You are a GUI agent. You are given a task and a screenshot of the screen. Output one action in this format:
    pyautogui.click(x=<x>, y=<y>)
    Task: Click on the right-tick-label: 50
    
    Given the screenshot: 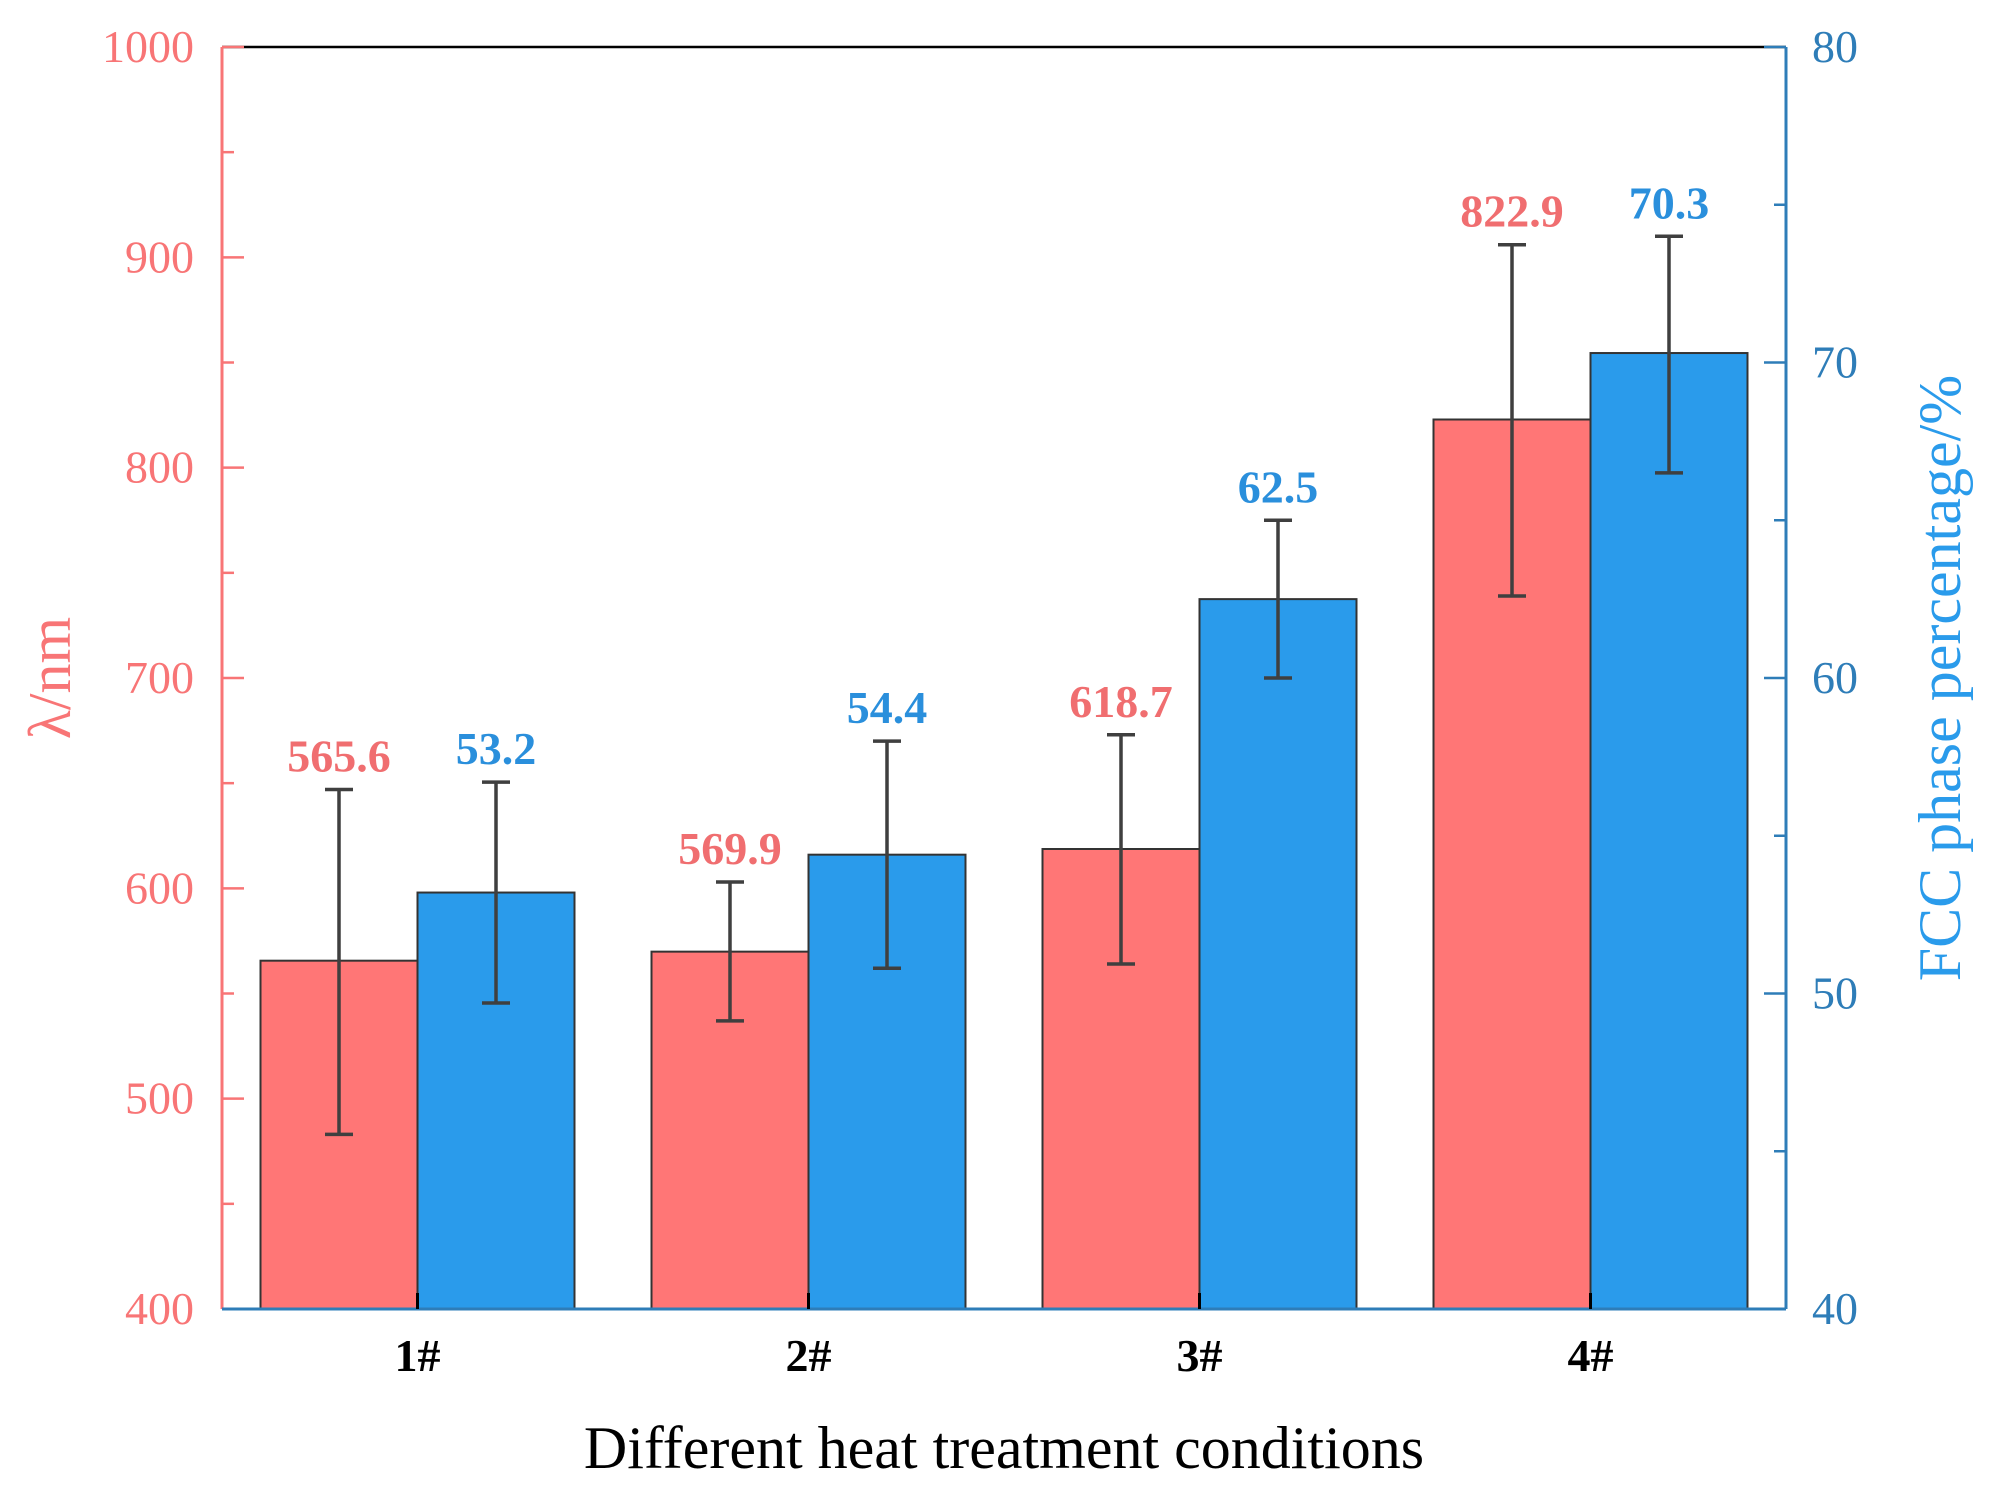 What is the action you would take?
    pyautogui.click(x=1835, y=993)
    